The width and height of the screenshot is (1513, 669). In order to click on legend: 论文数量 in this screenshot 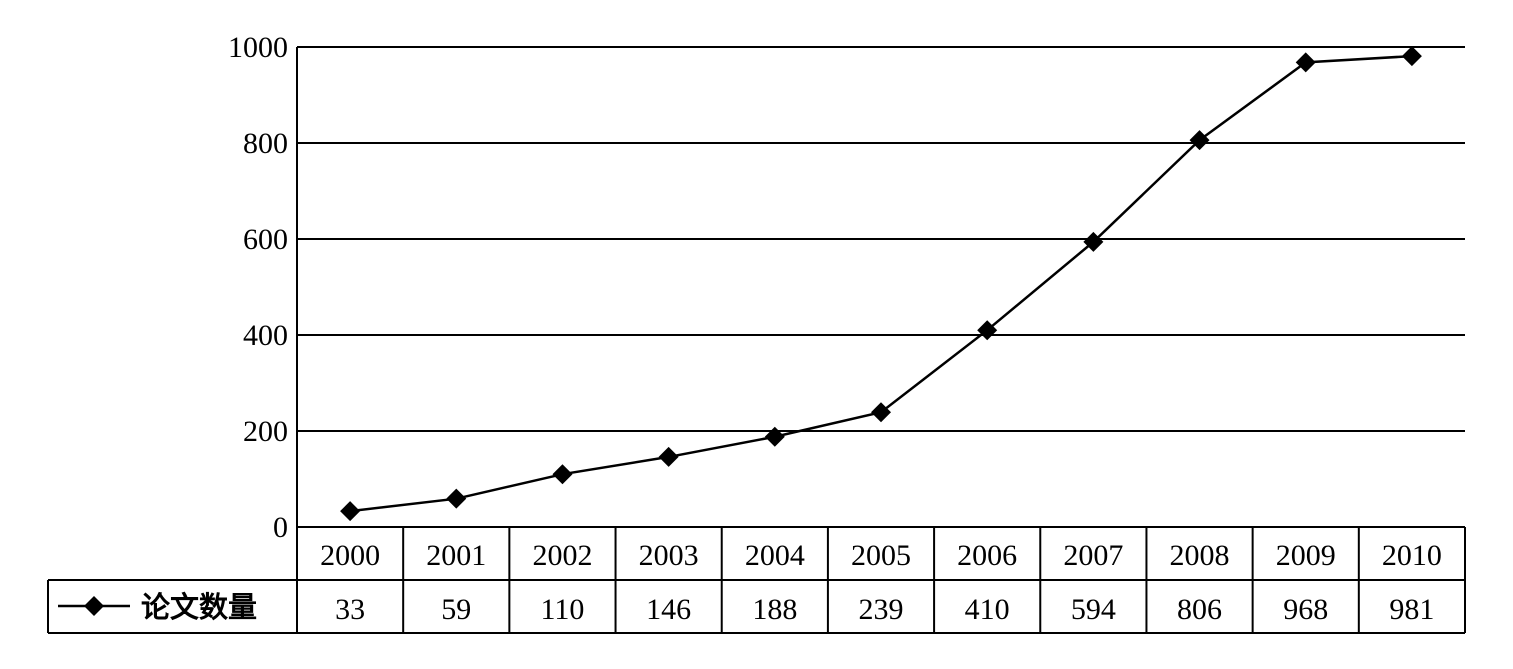, I will do `click(157, 607)`.